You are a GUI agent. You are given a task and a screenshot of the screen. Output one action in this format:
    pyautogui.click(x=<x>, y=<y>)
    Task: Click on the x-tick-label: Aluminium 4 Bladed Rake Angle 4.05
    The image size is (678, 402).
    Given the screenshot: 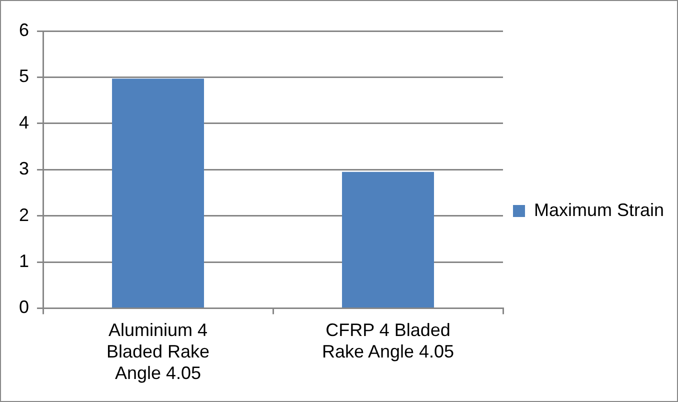 What is the action you would take?
    pyautogui.click(x=158, y=352)
    